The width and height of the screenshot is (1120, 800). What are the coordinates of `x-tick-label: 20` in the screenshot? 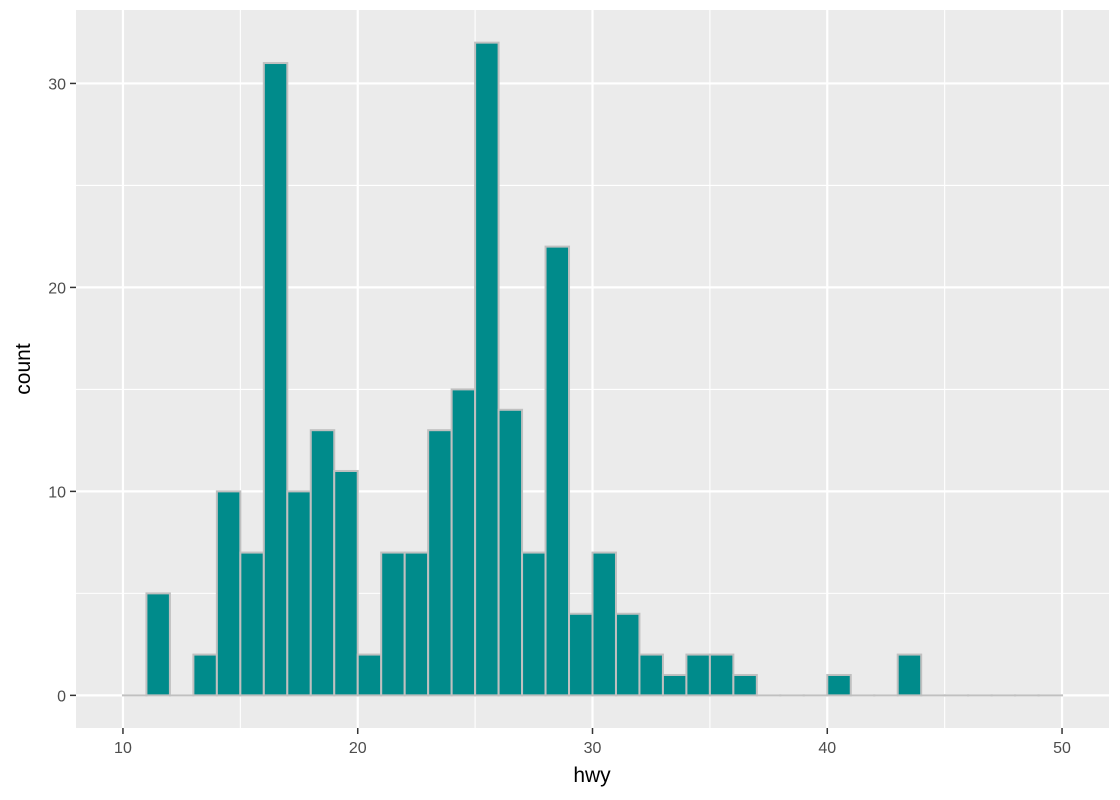 It's located at (358, 748).